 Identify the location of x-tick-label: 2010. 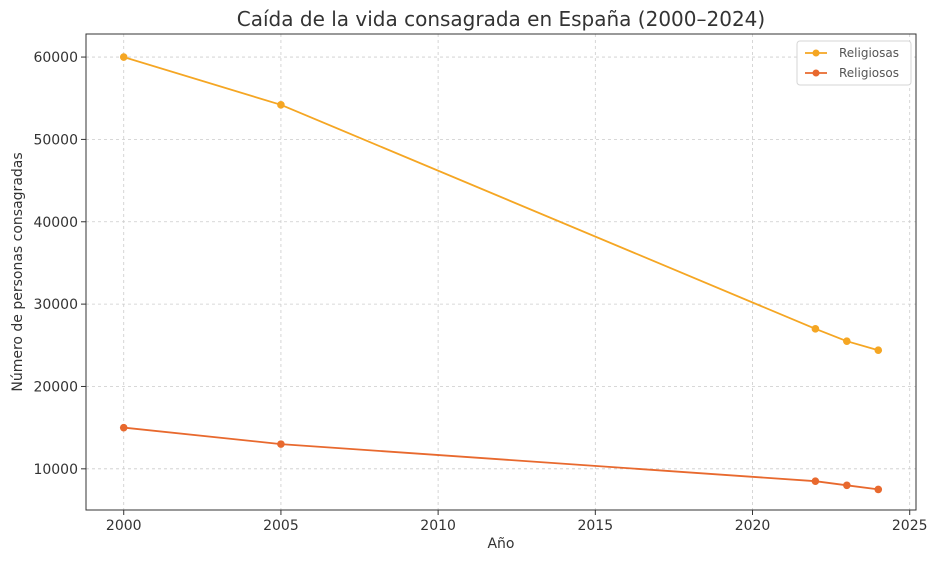
(438, 526).